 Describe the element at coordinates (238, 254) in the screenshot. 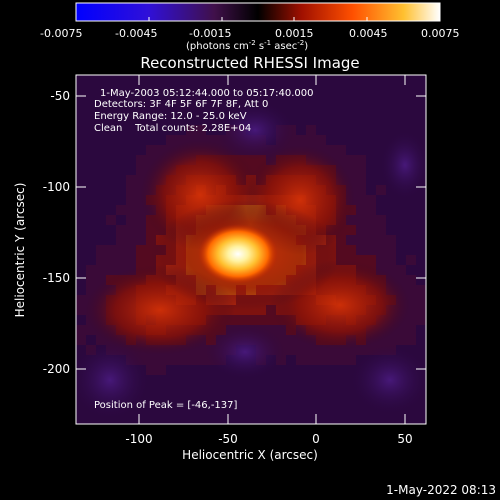

I see `hard-xray-source` at that location.